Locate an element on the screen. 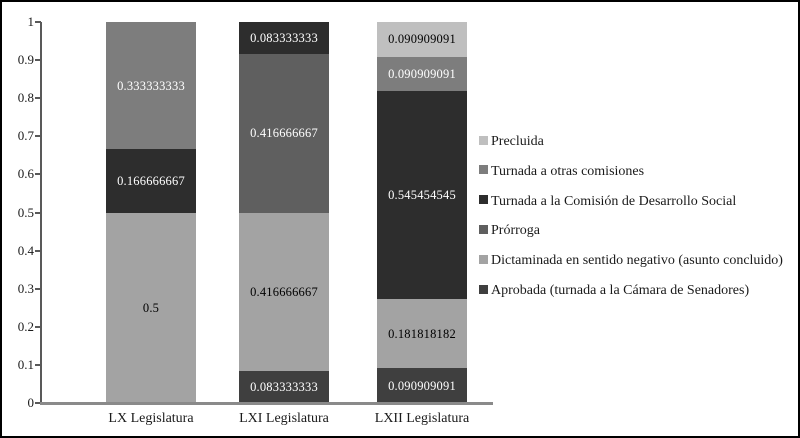 This screenshot has width=800, height=438. legend-label: Prórroga is located at coordinates (515, 231).